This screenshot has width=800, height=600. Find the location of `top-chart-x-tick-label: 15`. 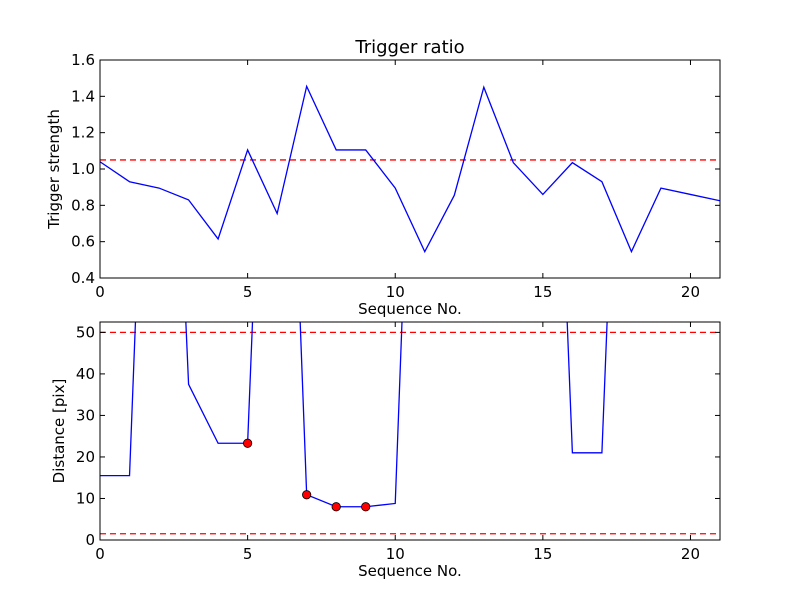

top-chart-x-tick-label: 15 is located at coordinates (542, 292).